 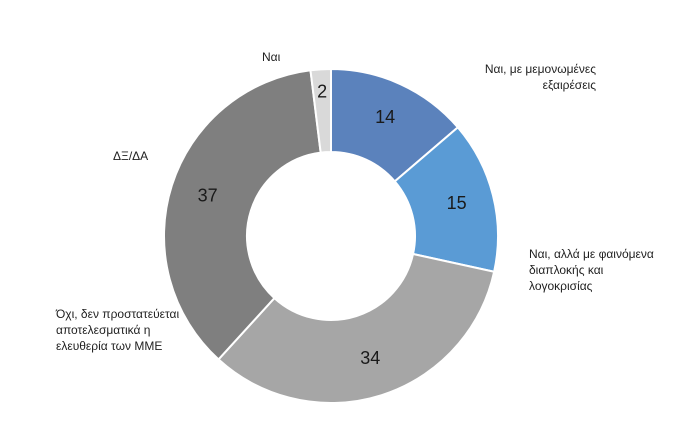 What do you see at coordinates (385, 117) in the screenshot?
I see `data-label: 14` at bounding box center [385, 117].